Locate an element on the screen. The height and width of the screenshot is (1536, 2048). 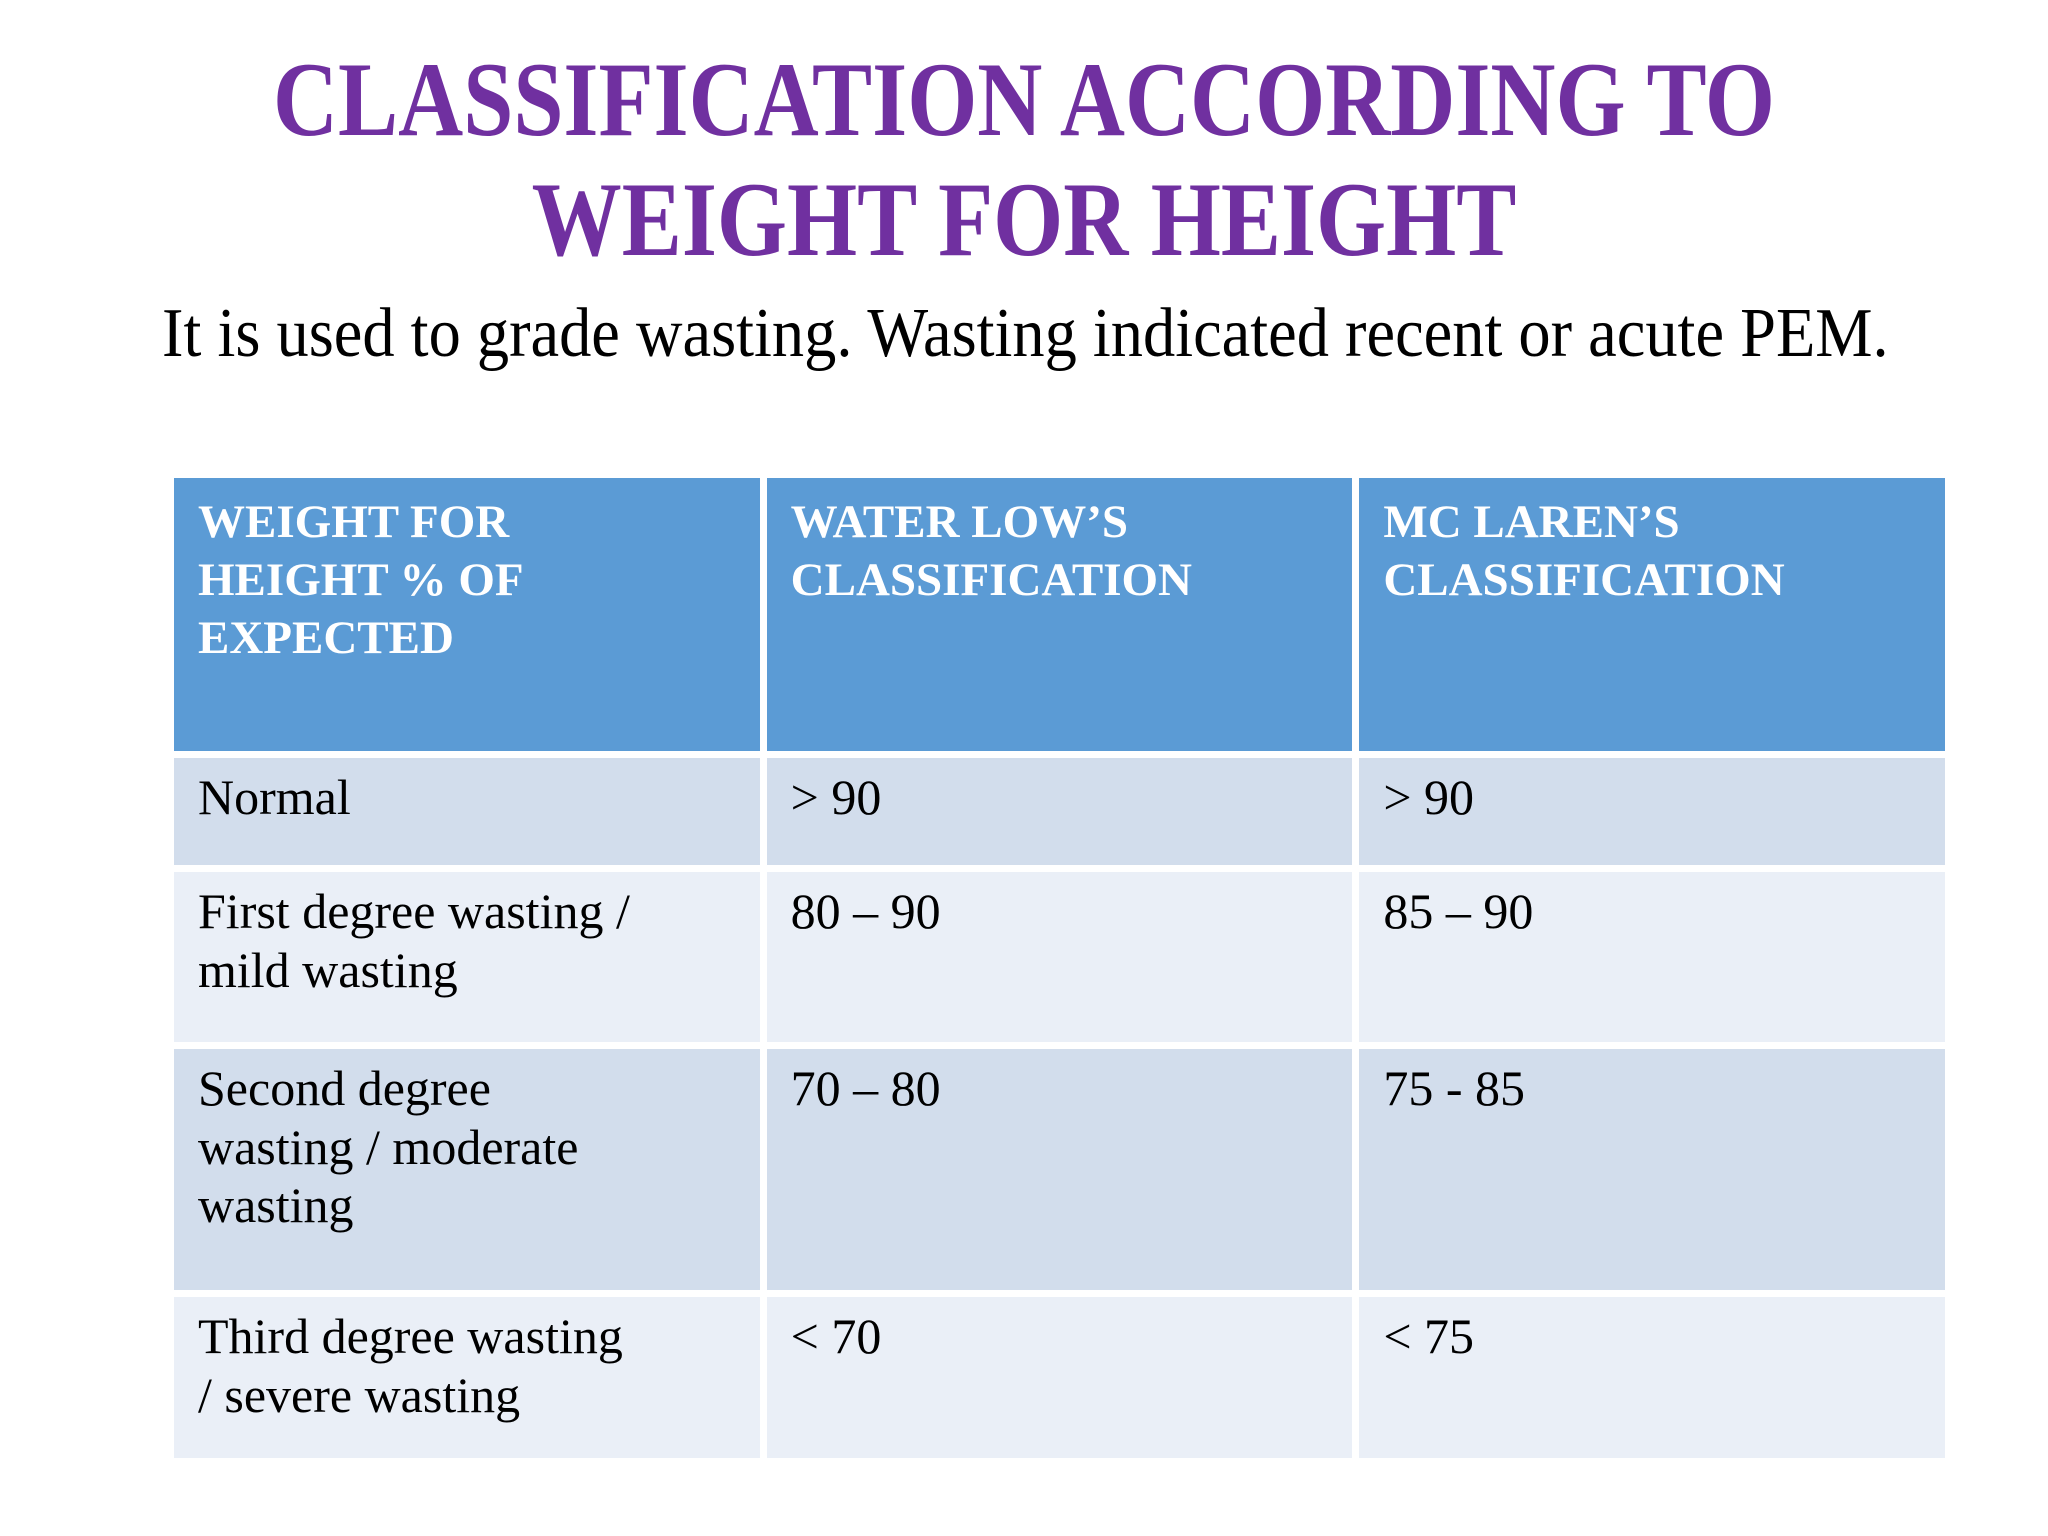
row-normal-mclaren-value: > 90 is located at coordinates (1652, 811).